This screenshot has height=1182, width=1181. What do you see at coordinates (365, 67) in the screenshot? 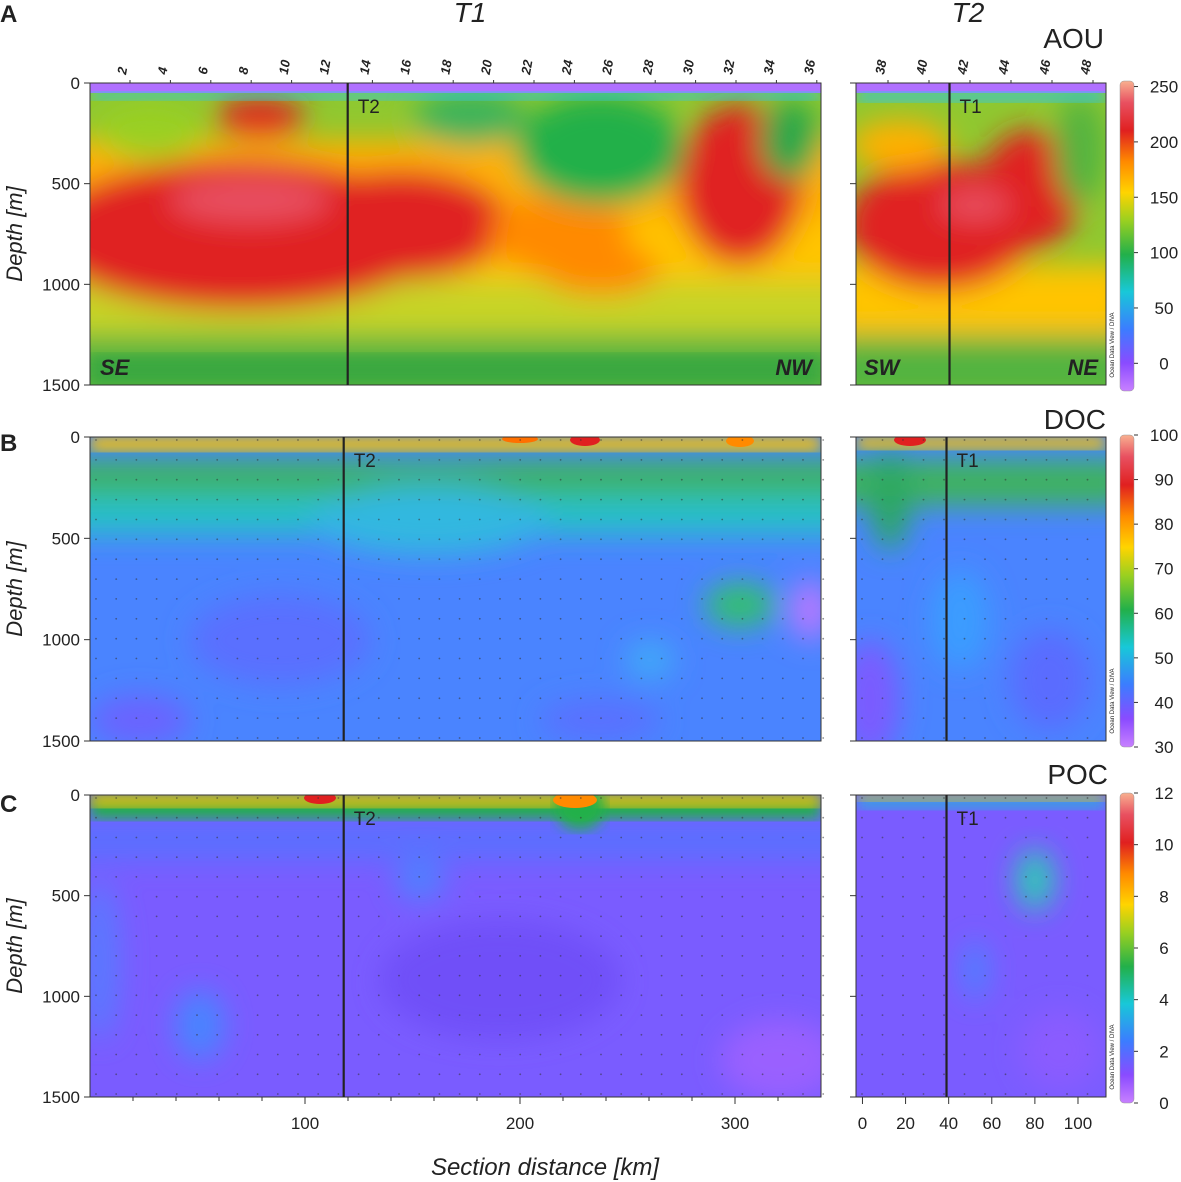
I see `station-number: 14` at bounding box center [365, 67].